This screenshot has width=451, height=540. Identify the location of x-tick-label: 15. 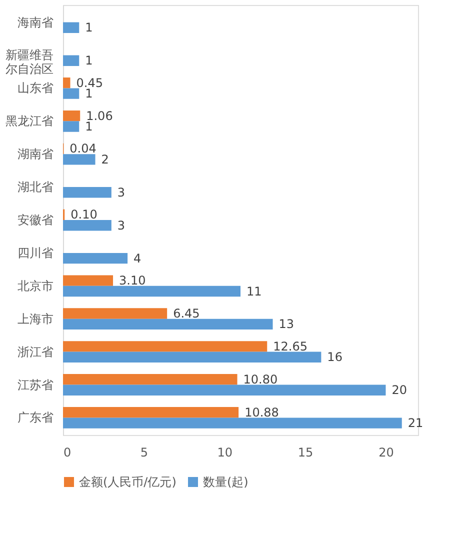
(306, 453).